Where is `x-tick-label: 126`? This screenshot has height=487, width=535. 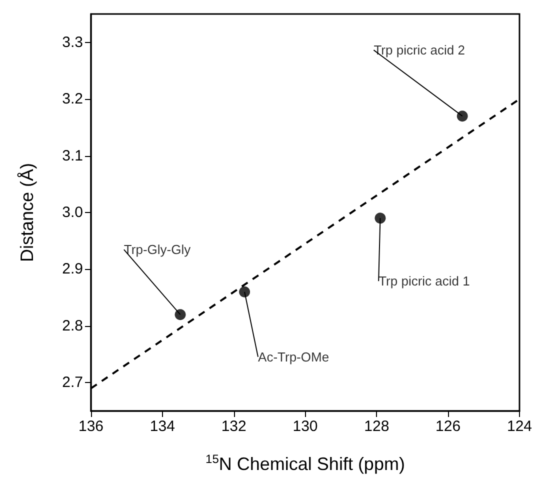
x-tick-label: 126 is located at coordinates (448, 426).